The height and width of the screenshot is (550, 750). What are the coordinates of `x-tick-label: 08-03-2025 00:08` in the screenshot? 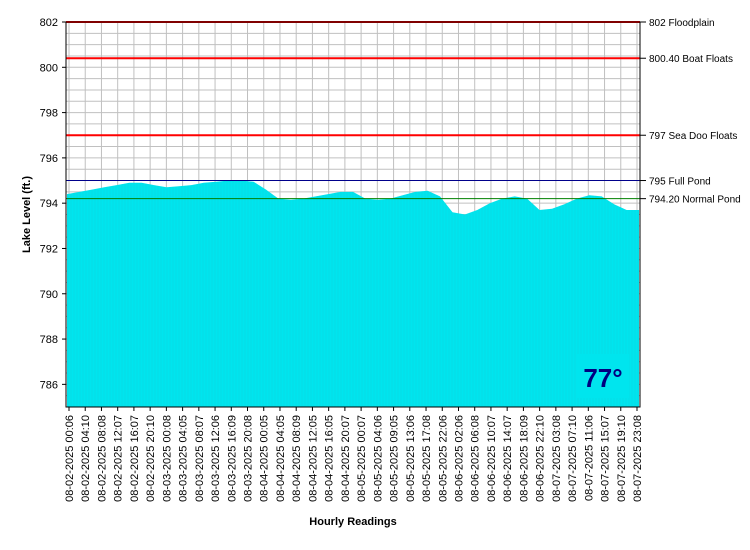 It's located at (167, 458).